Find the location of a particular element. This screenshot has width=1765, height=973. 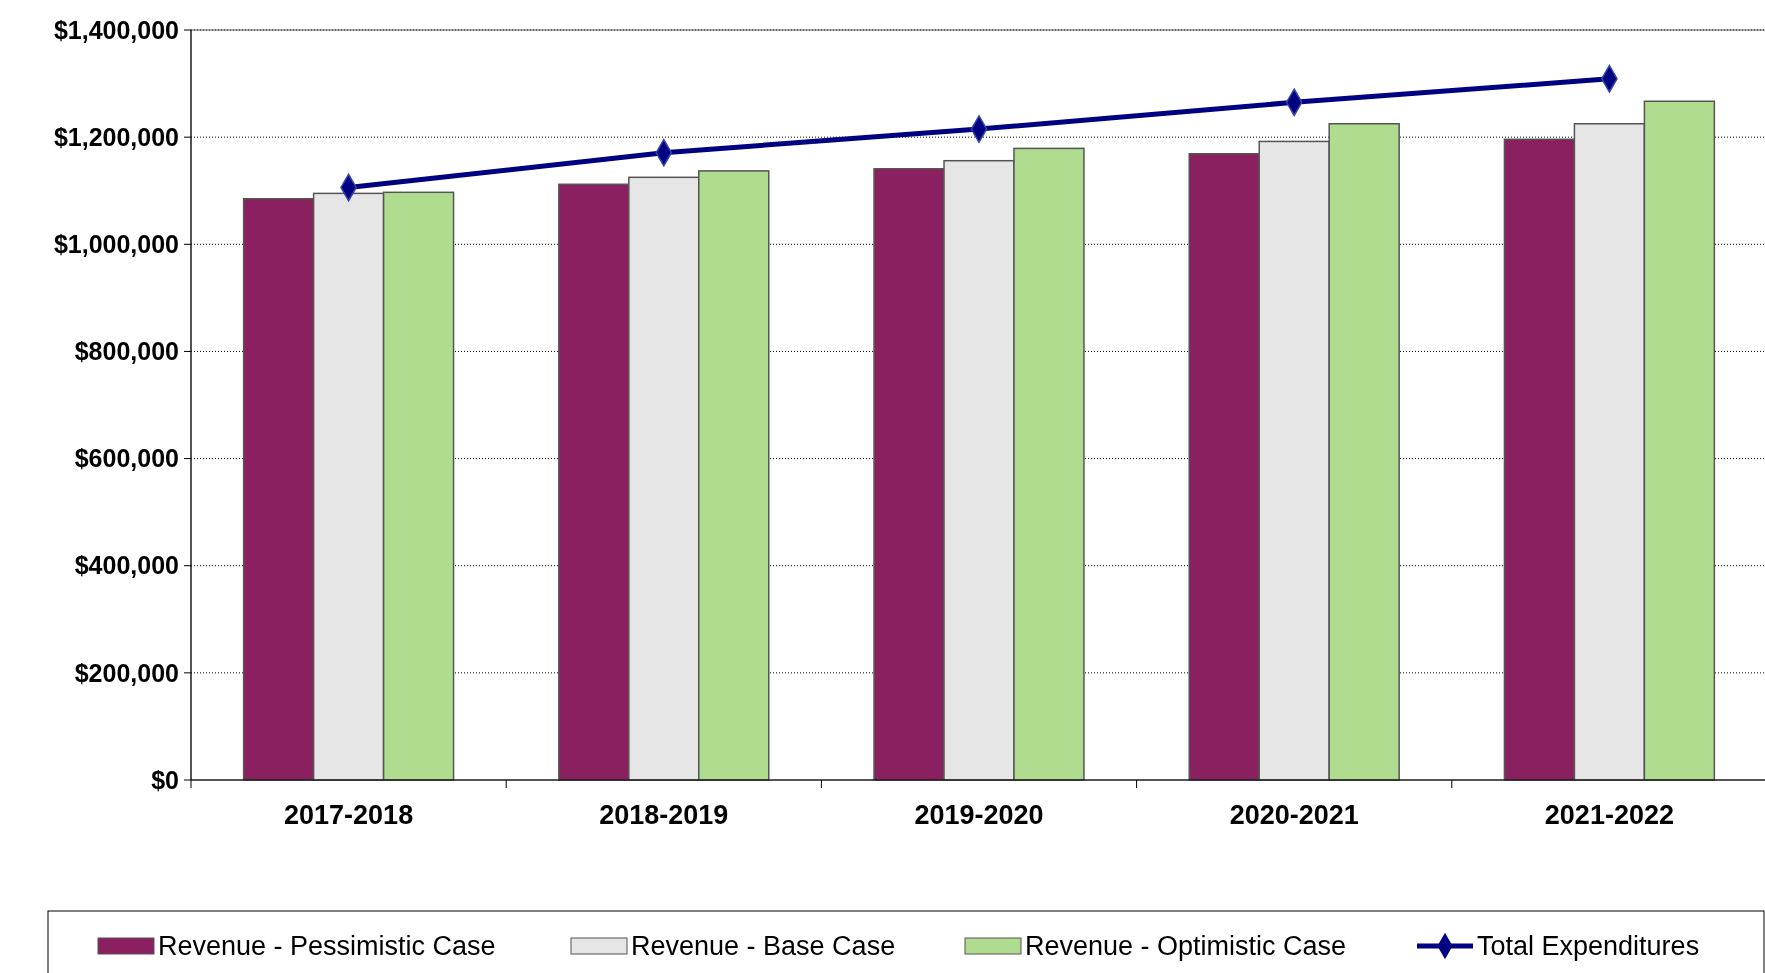

x-tick-label: 2018-2019 is located at coordinates (664, 815).